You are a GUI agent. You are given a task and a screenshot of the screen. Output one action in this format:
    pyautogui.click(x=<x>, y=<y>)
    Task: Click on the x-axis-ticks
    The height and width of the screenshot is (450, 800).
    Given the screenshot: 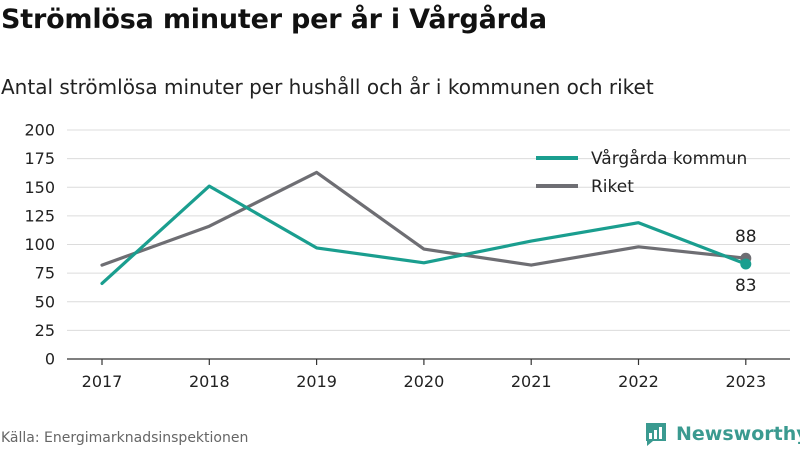 What is the action you would take?
    pyautogui.click(x=424, y=362)
    